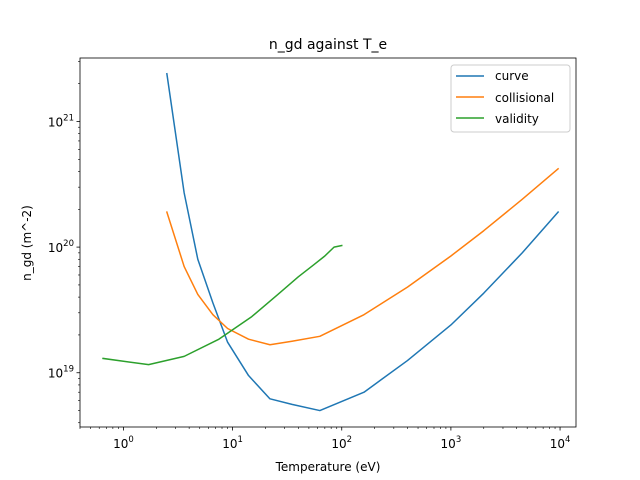 This screenshot has width=640, height=480. I want to click on y-axis: 1019 1020 1021, so click(64, 242).